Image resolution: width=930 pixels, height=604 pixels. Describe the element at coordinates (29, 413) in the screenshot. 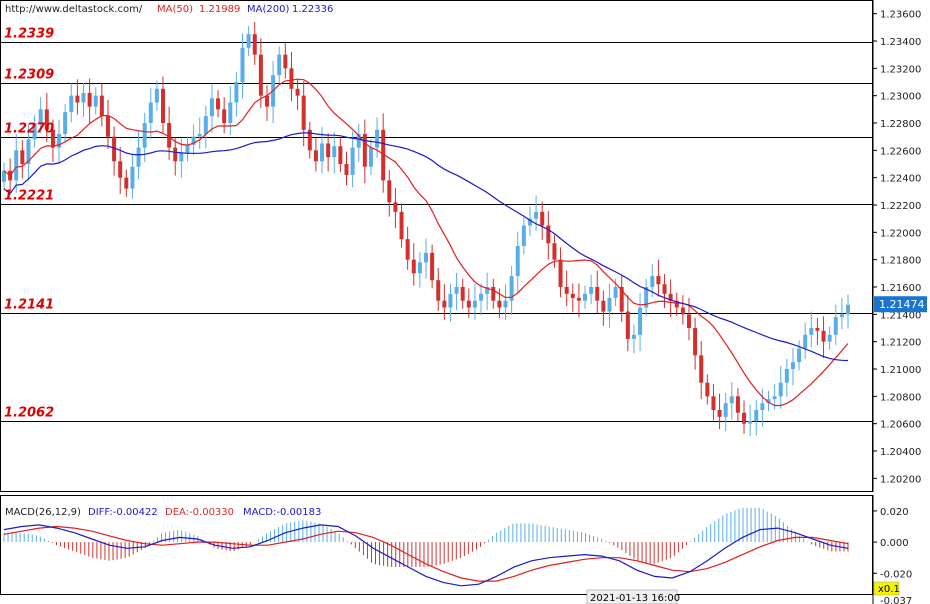

I see `level-label: 1.2062` at that location.